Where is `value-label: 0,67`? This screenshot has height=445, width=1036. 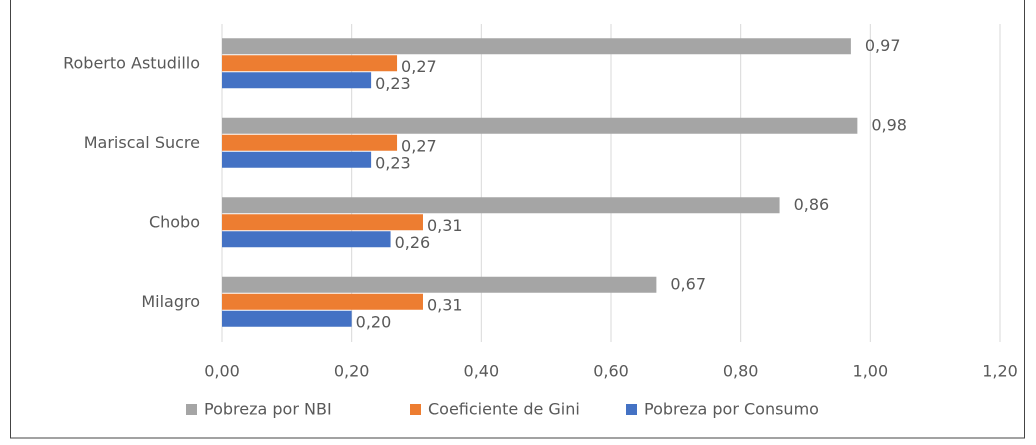 value-label: 0,67 is located at coordinates (688, 283).